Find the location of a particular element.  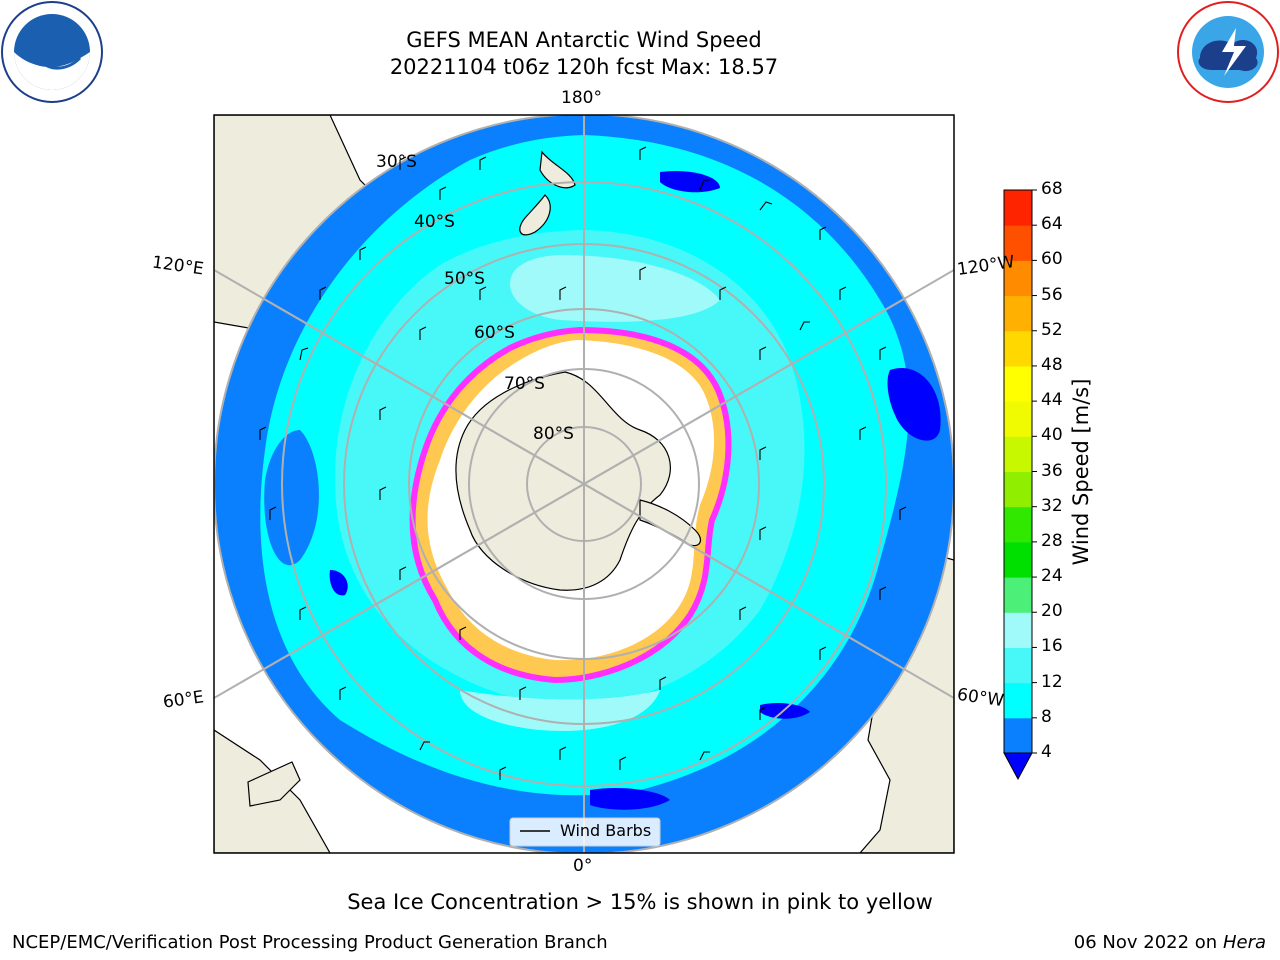

lat-label-60s: 60°S is located at coordinates (494, 333).